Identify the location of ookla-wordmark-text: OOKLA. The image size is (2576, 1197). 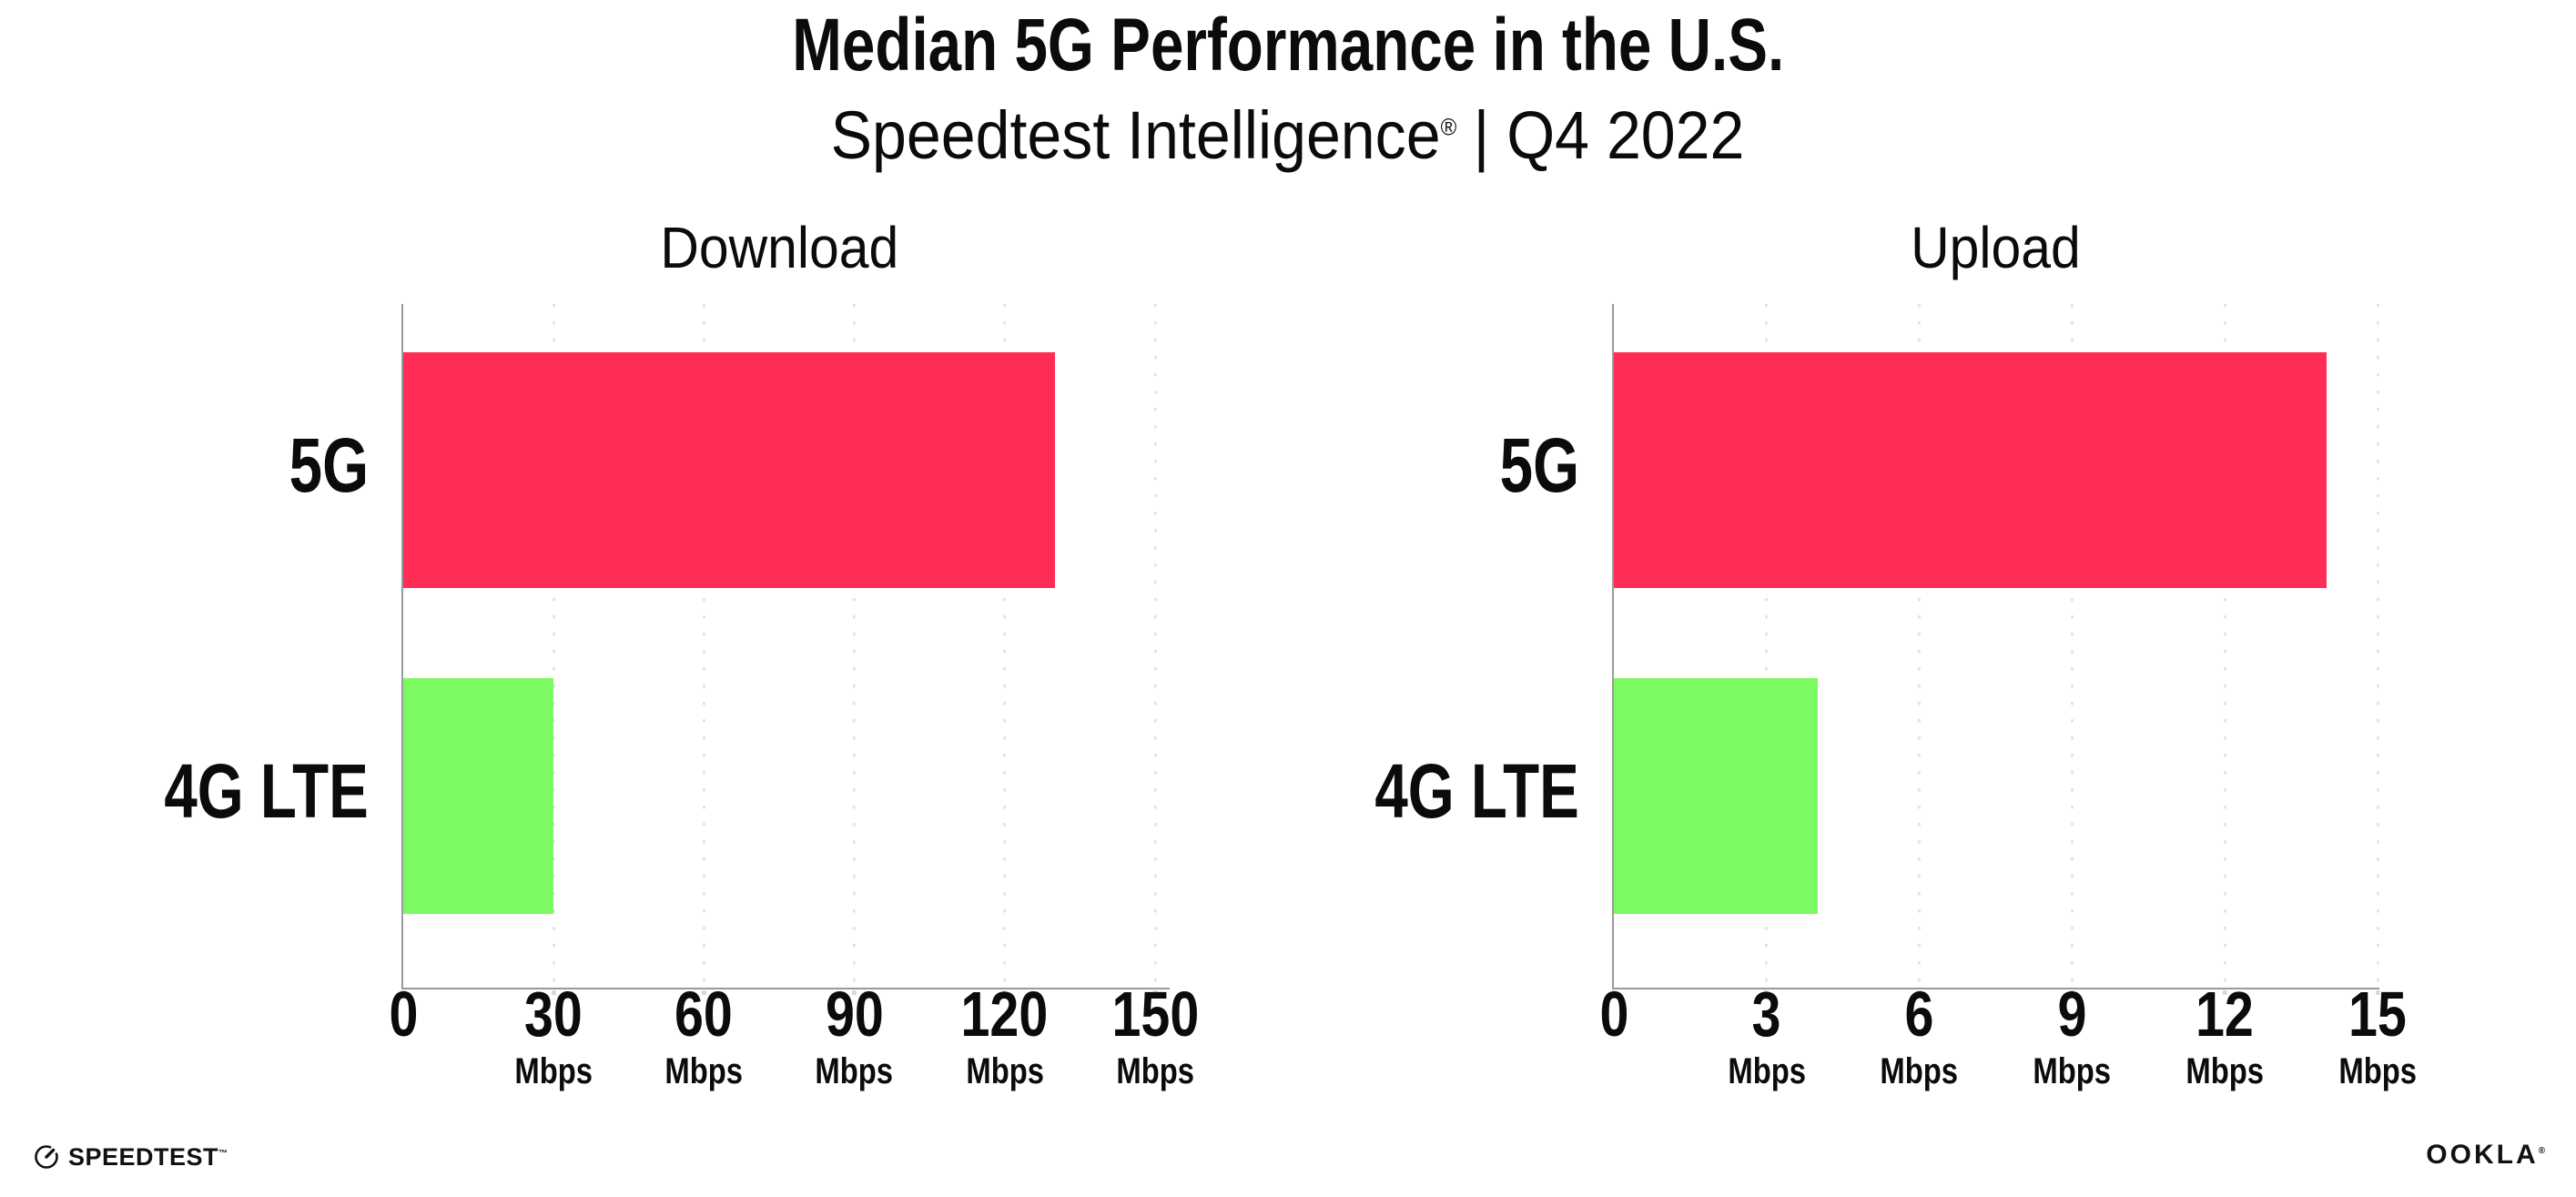
(2482, 1155).